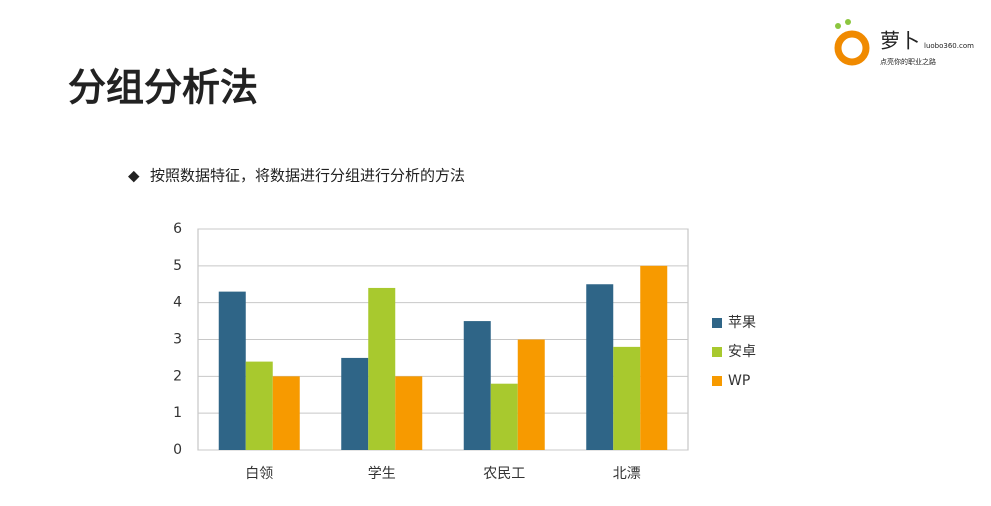 This screenshot has height=506, width=991. What do you see at coordinates (307, 176) in the screenshot?
I see `bullet-text: 按照数据特征，将数据进行分组进行分析的方法` at bounding box center [307, 176].